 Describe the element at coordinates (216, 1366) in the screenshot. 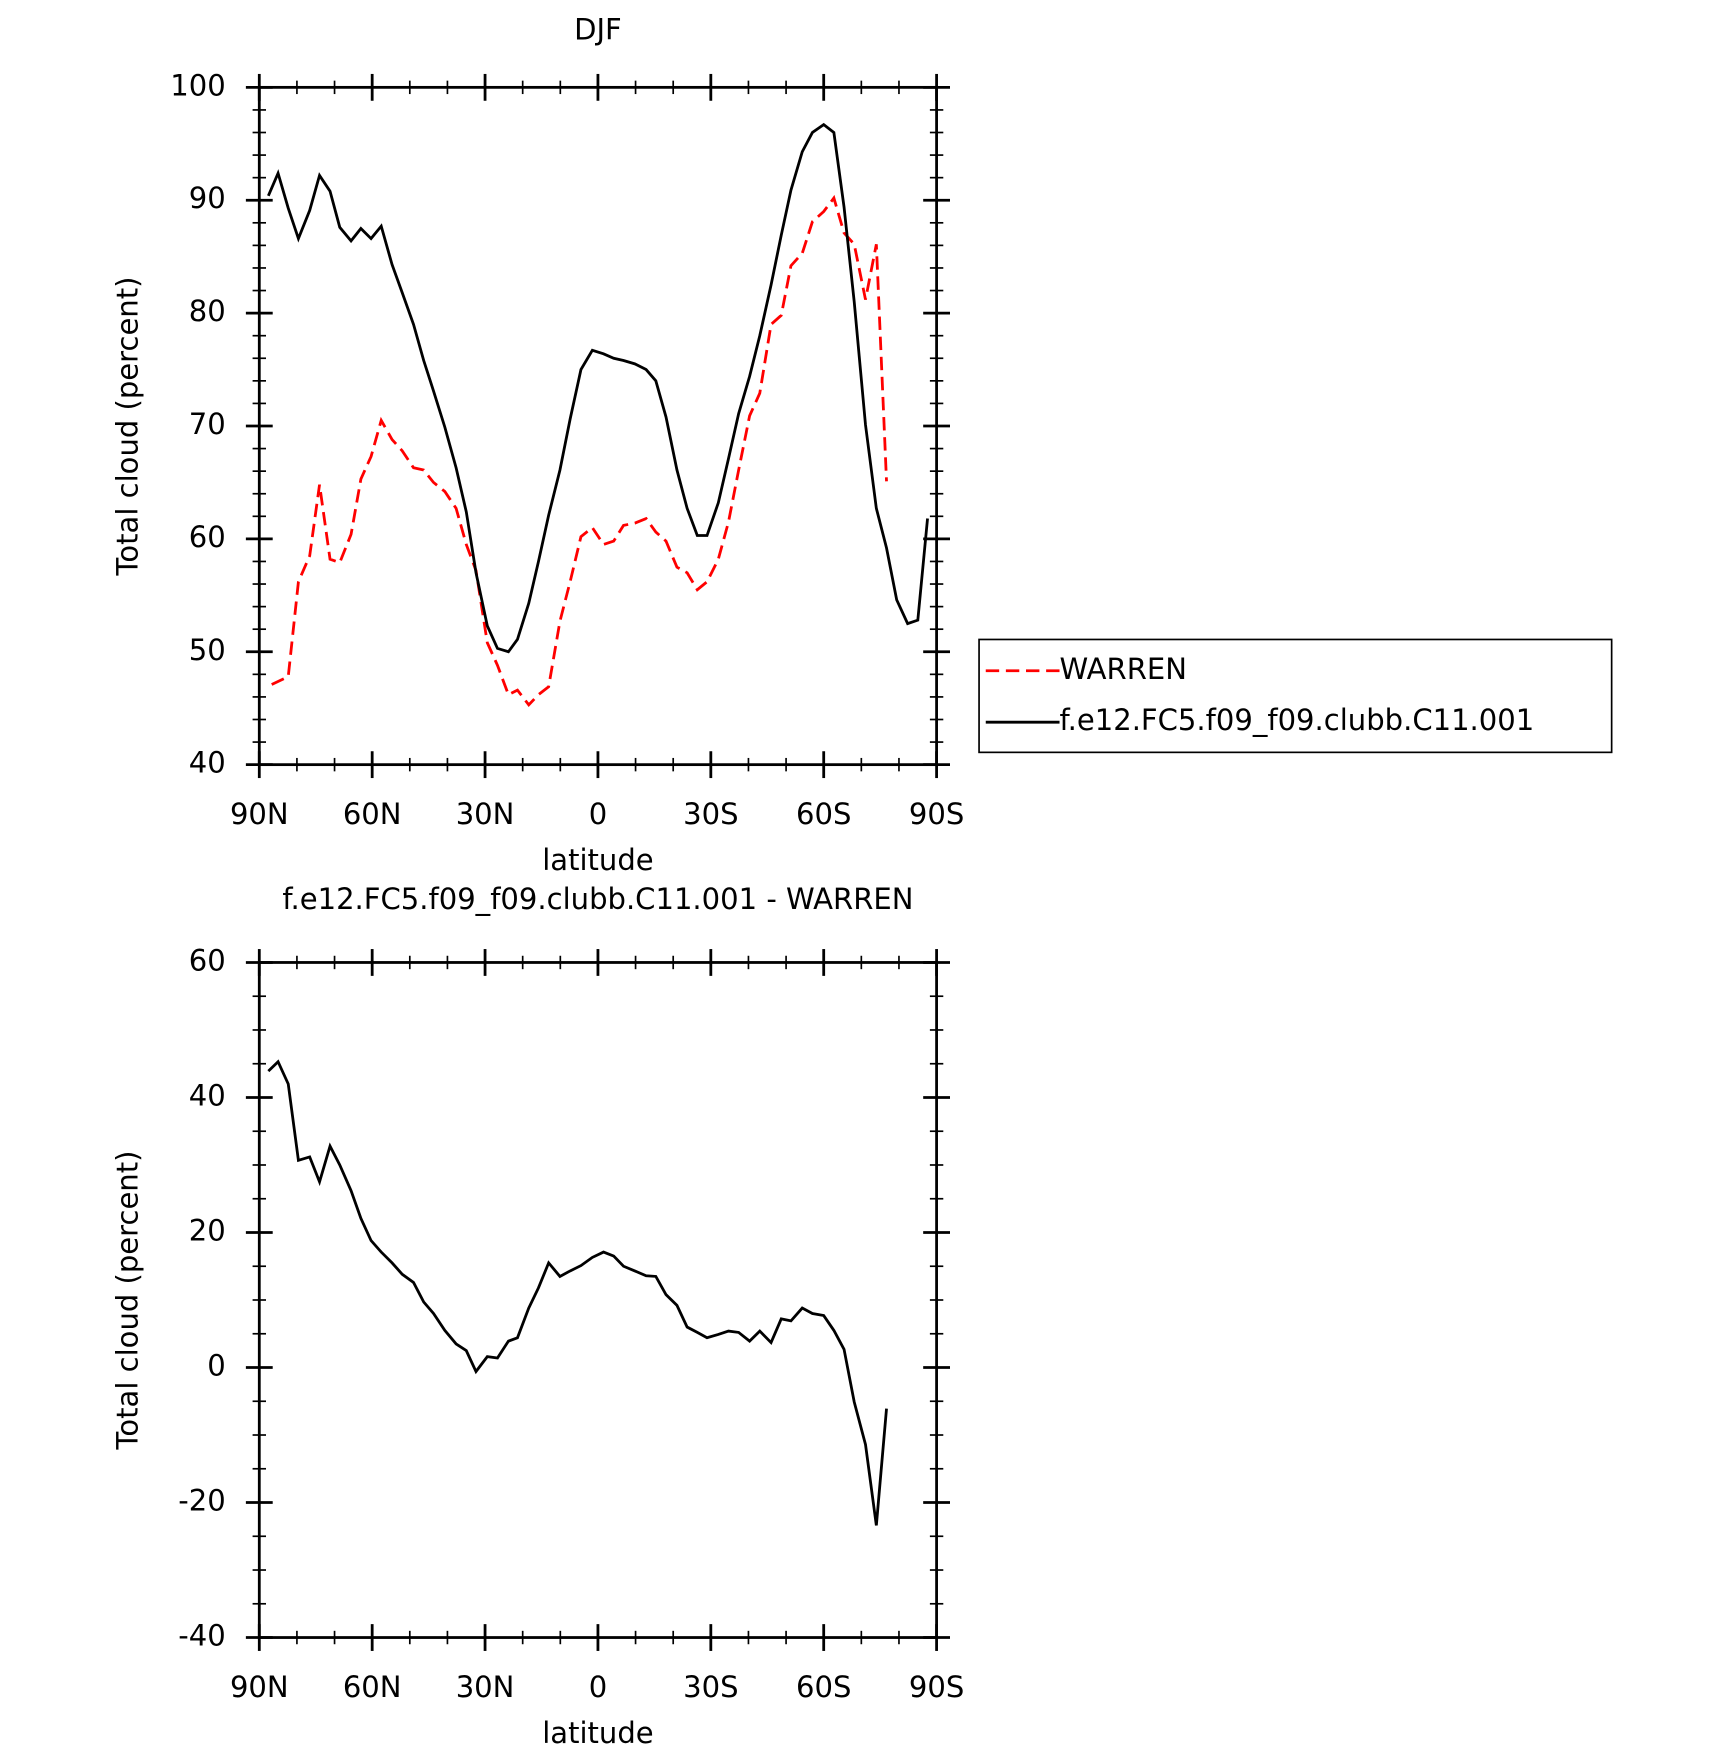

I see `y-tick-label: 0` at that location.